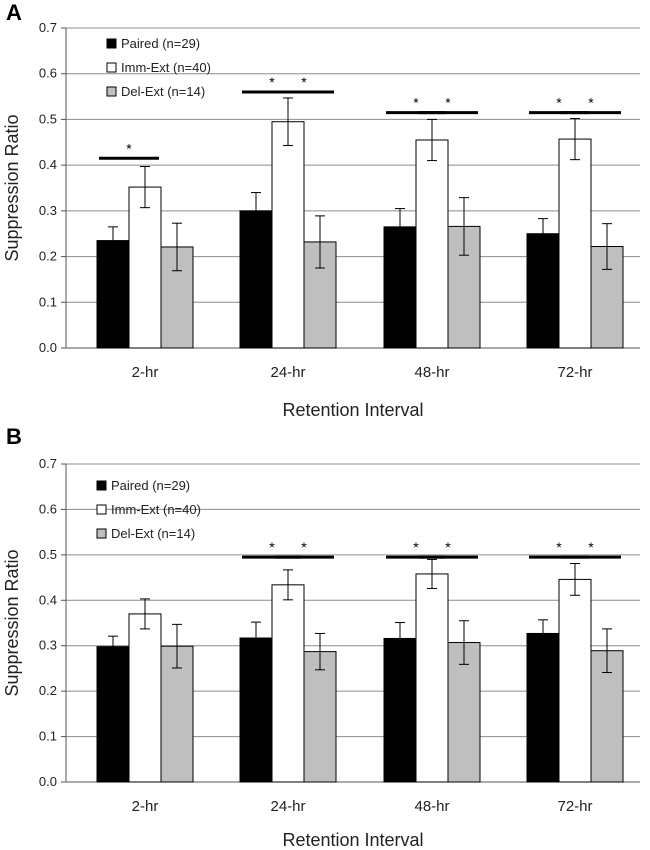 The width and height of the screenshot is (650, 850). I want to click on panel-label: A, so click(14, 12).